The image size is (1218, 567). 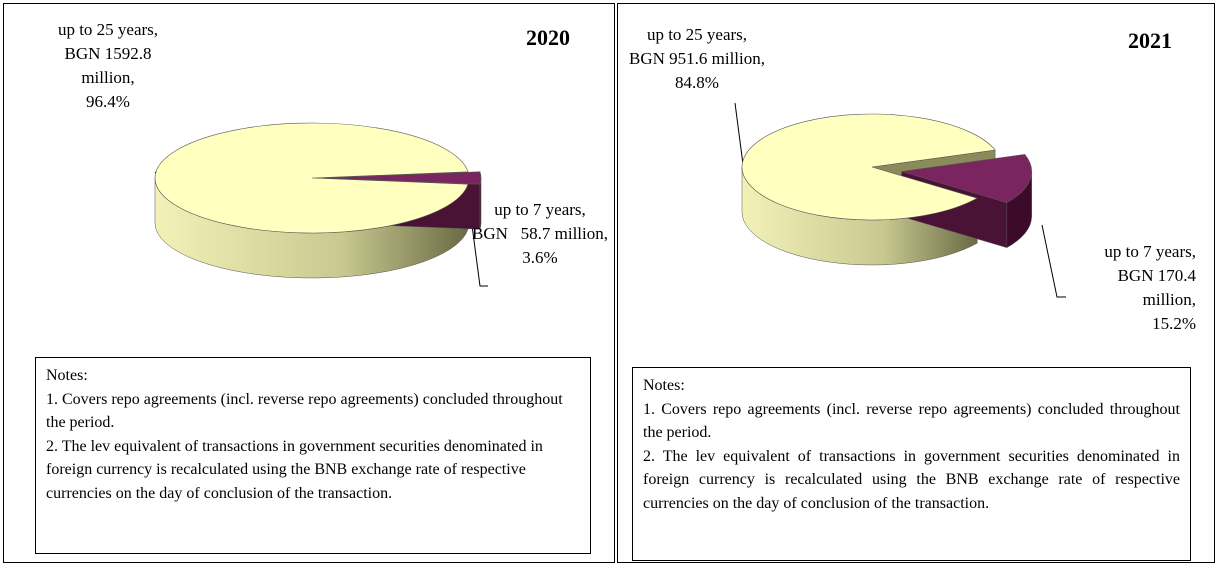 I want to click on data-label: BGN 1592.8, so click(x=108, y=53).